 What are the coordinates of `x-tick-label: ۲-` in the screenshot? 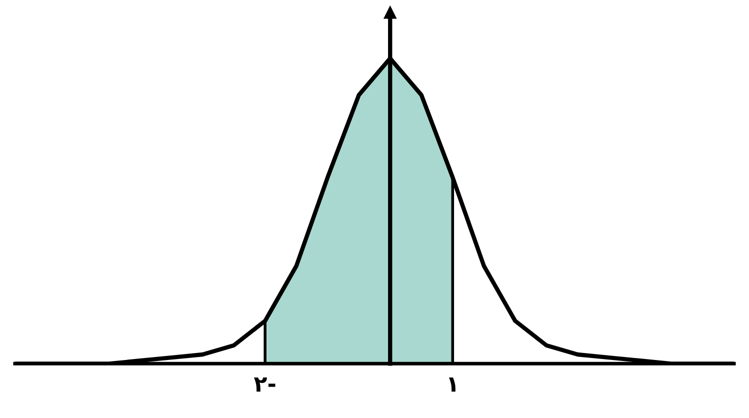 It's located at (265, 385).